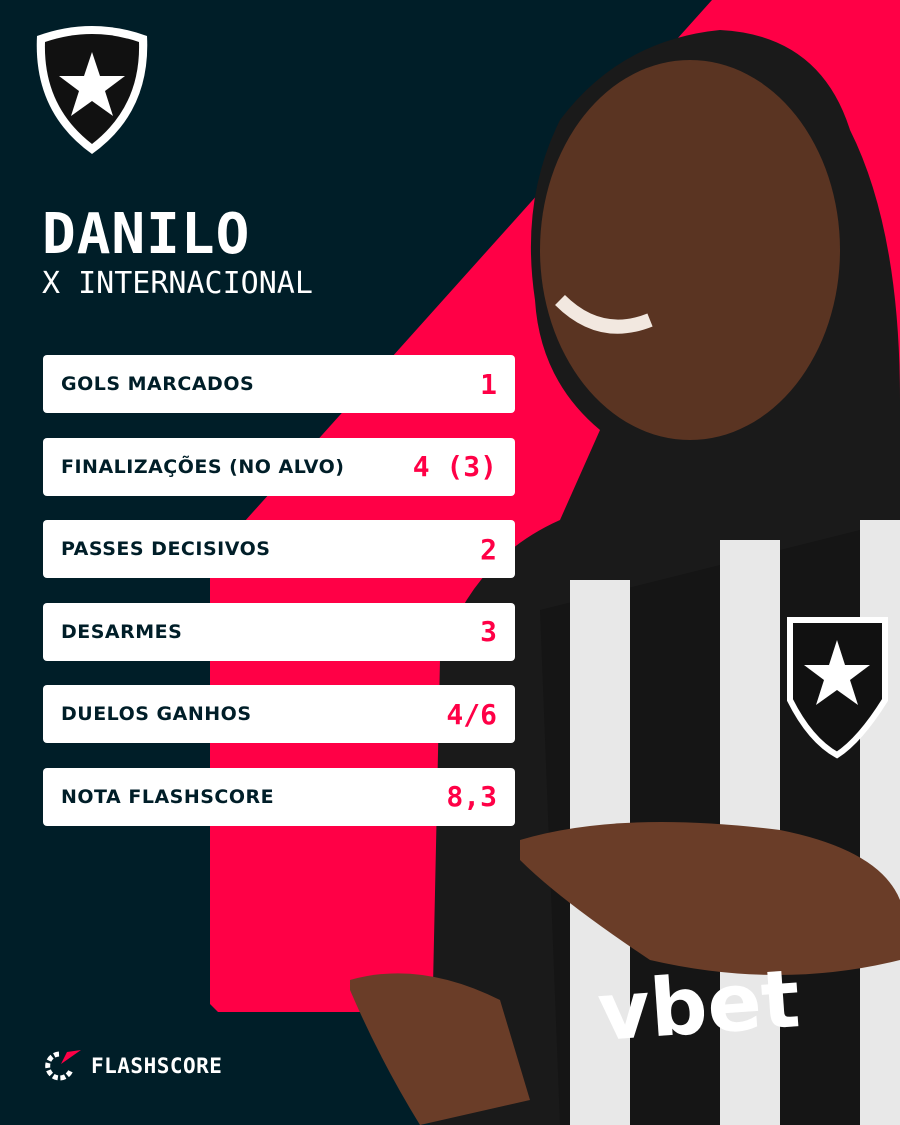 The height and width of the screenshot is (1125, 900). What do you see at coordinates (279, 714) in the screenshot?
I see `stat-row-duels: DUELOS GANHOS 4/6` at bounding box center [279, 714].